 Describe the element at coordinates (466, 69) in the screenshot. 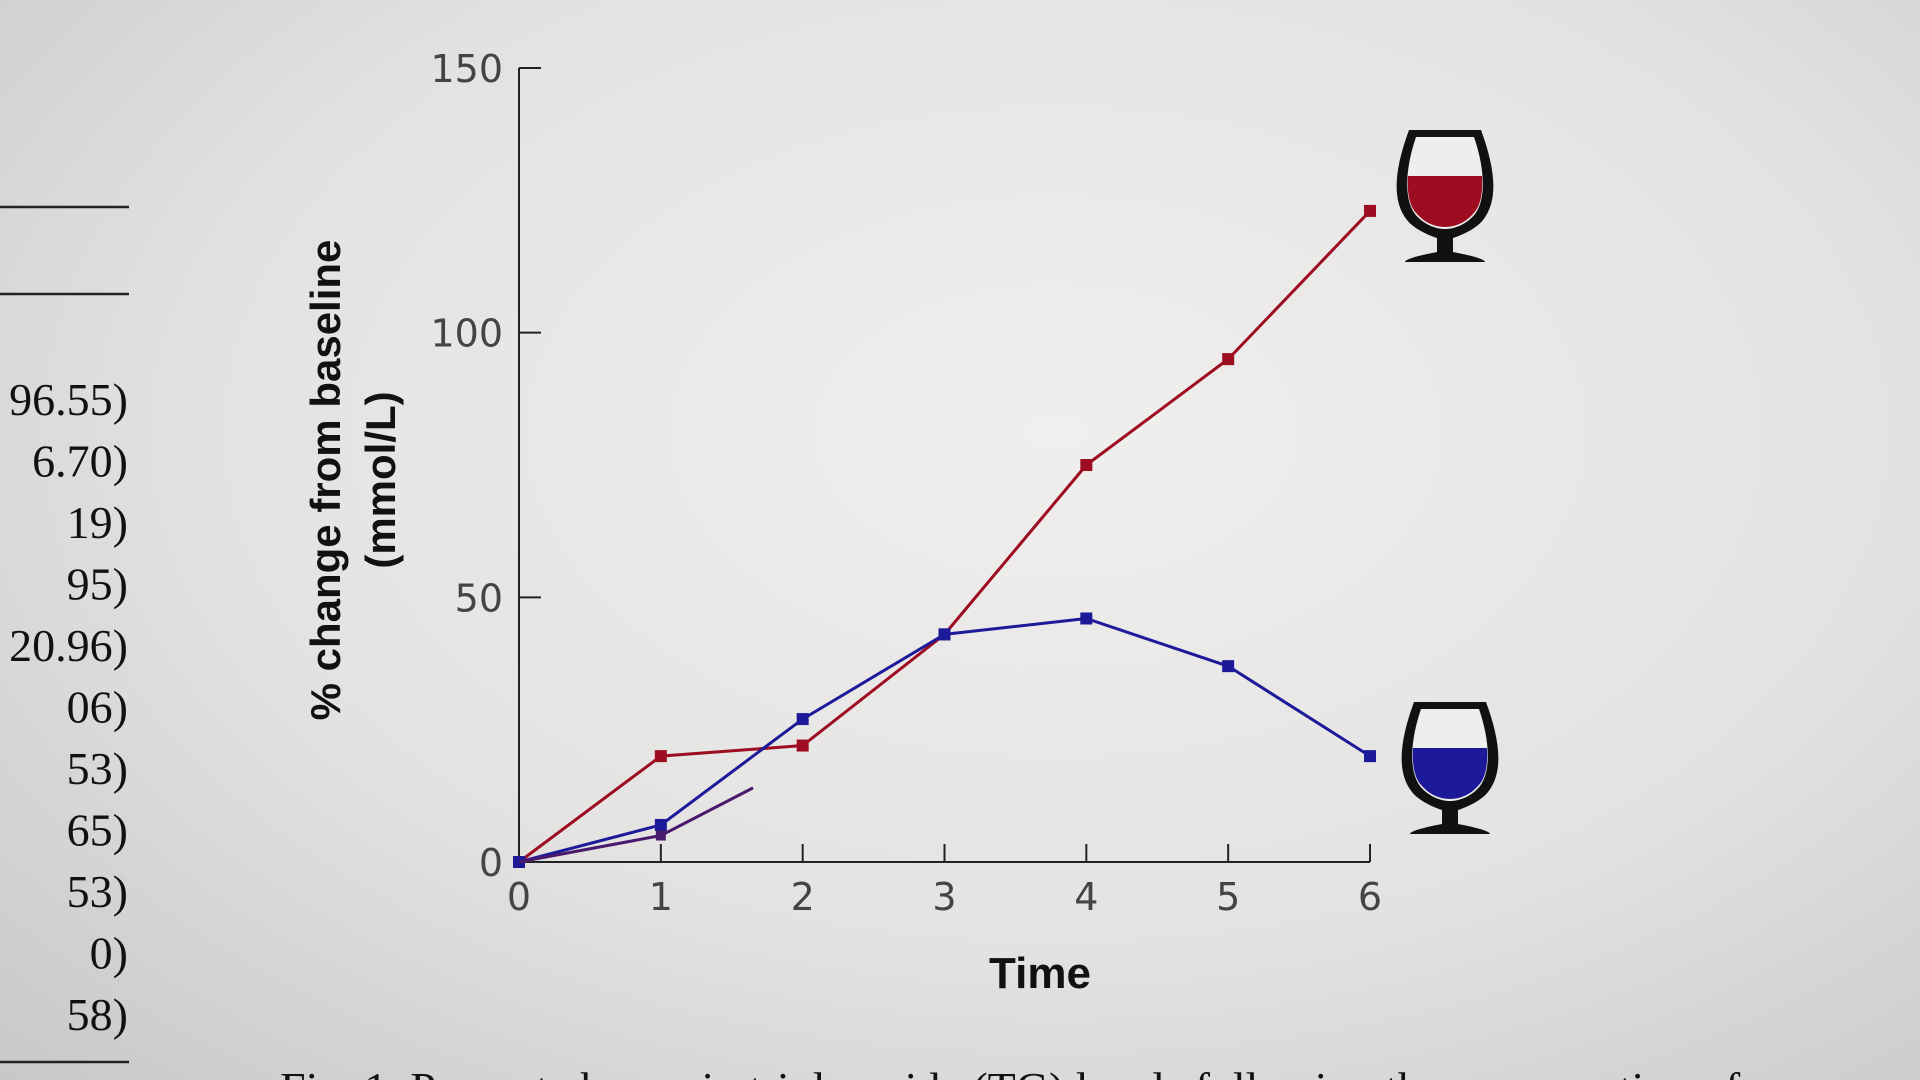

I see `y-tick-label: 150` at that location.